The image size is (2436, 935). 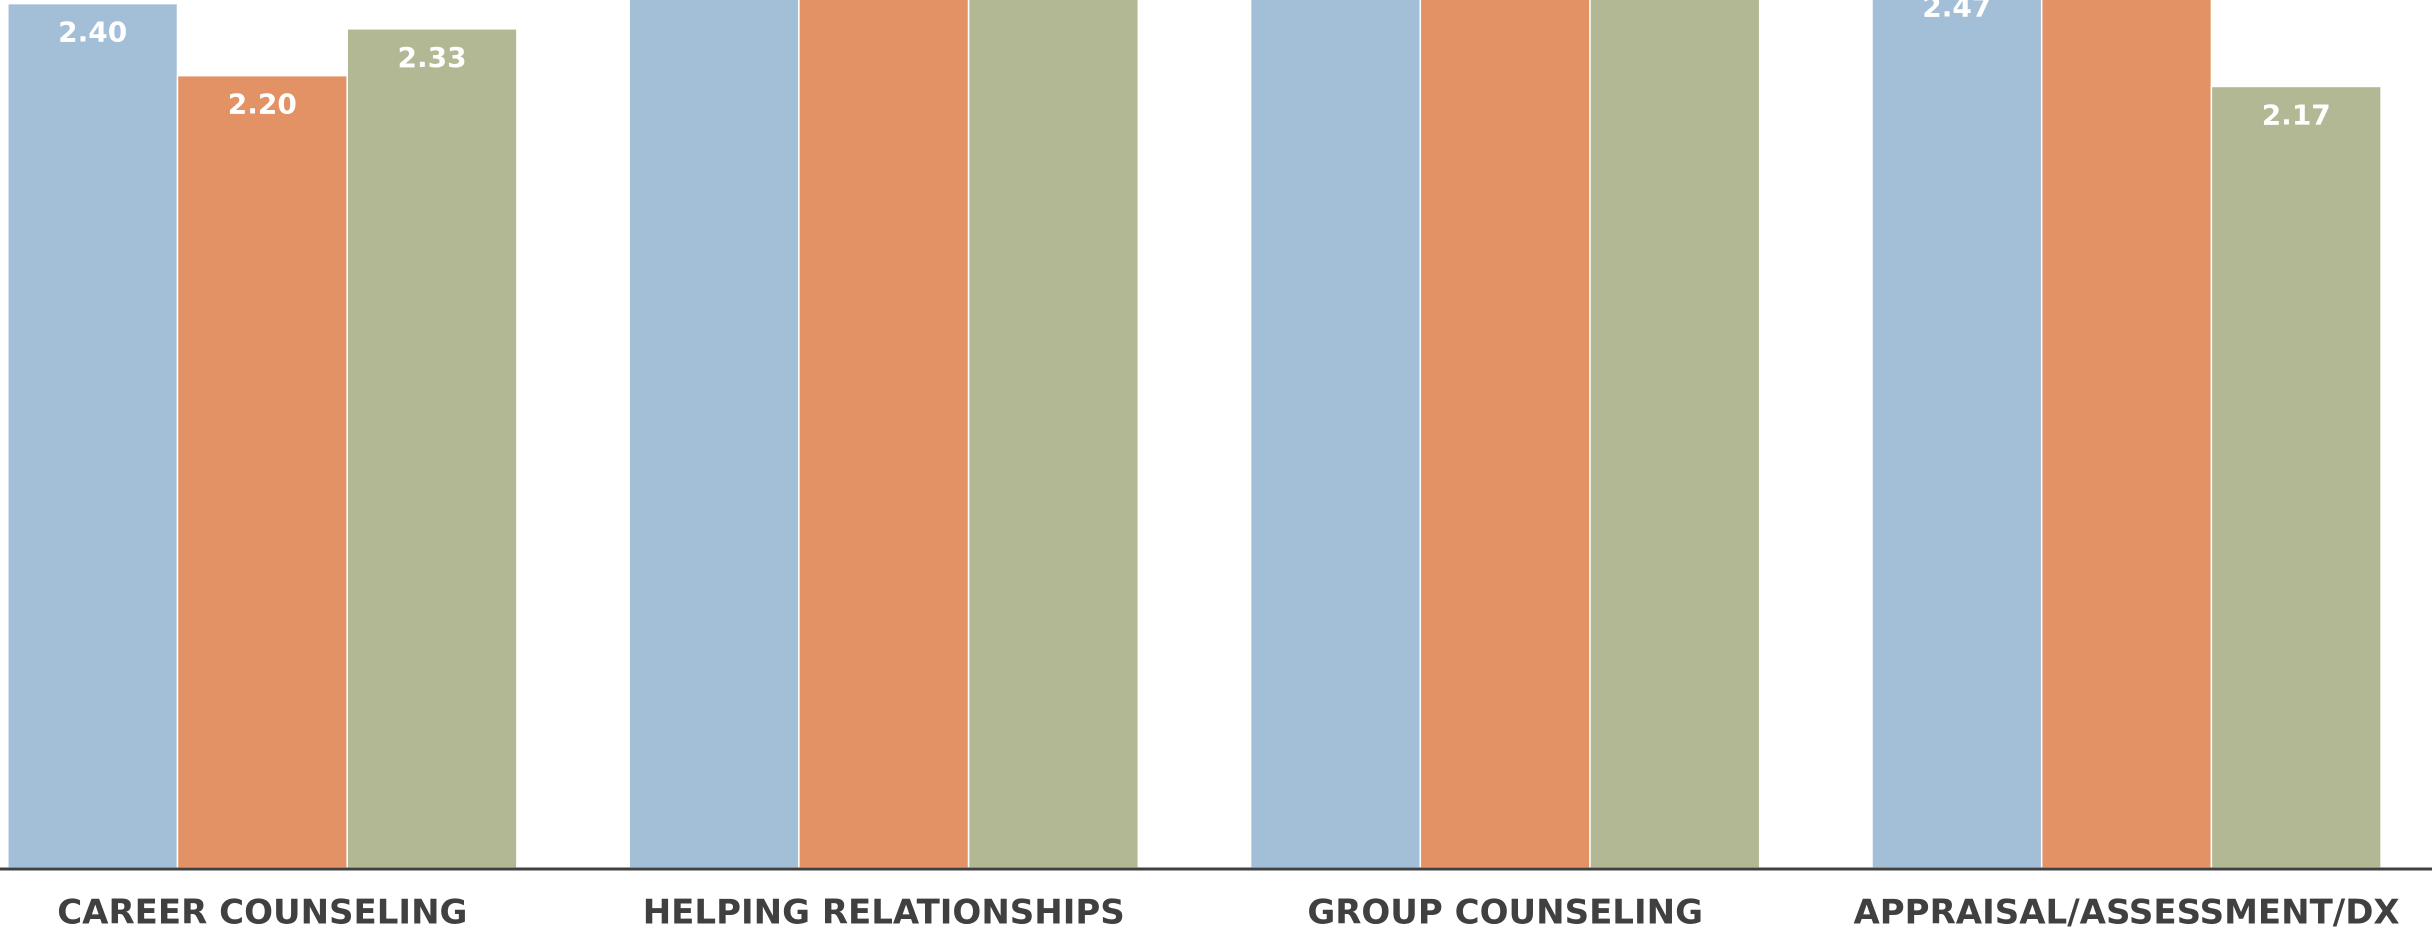 I want to click on data-label: 2.47, so click(x=1956, y=11).